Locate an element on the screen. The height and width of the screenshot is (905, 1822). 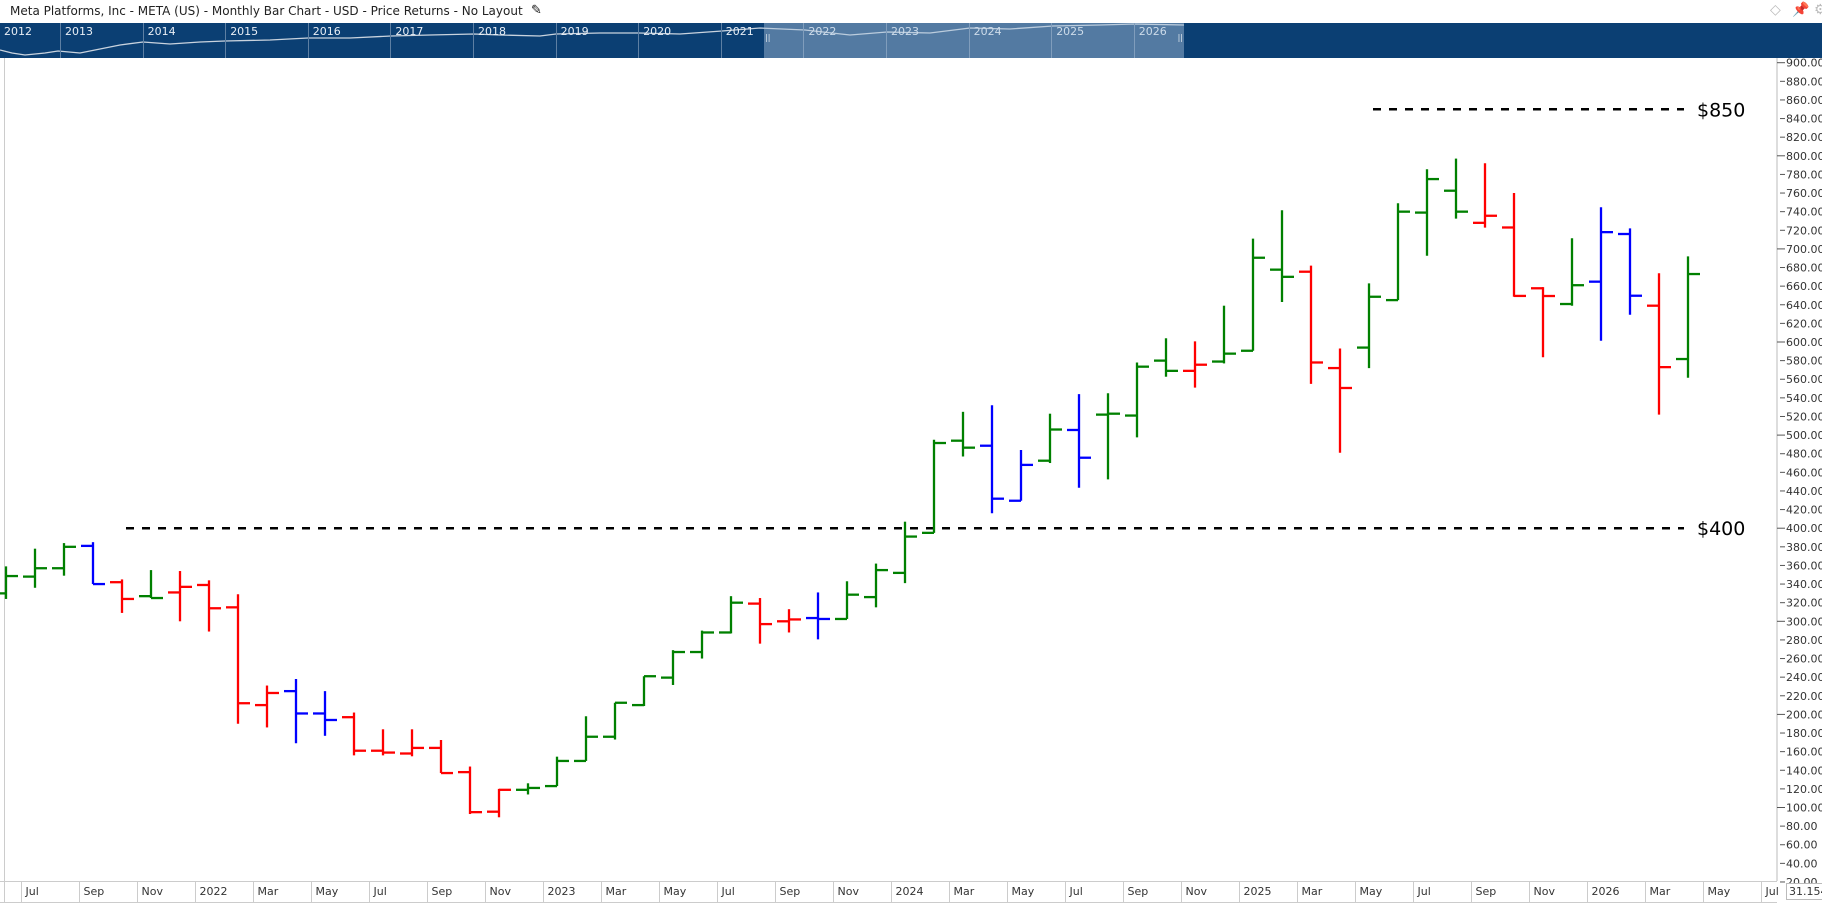
navigator-selection-window: || || is located at coordinates (974, 40).